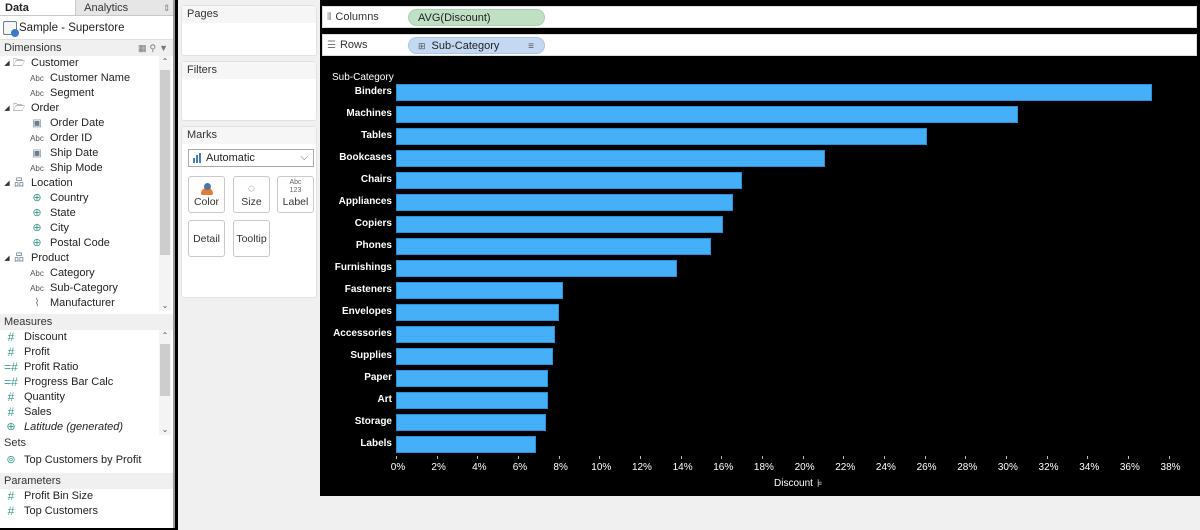 Image resolution: width=1200 pixels, height=530 pixels. Describe the element at coordinates (86, 138) in the screenshot. I see `field-order-id: Abc Order ID` at that location.